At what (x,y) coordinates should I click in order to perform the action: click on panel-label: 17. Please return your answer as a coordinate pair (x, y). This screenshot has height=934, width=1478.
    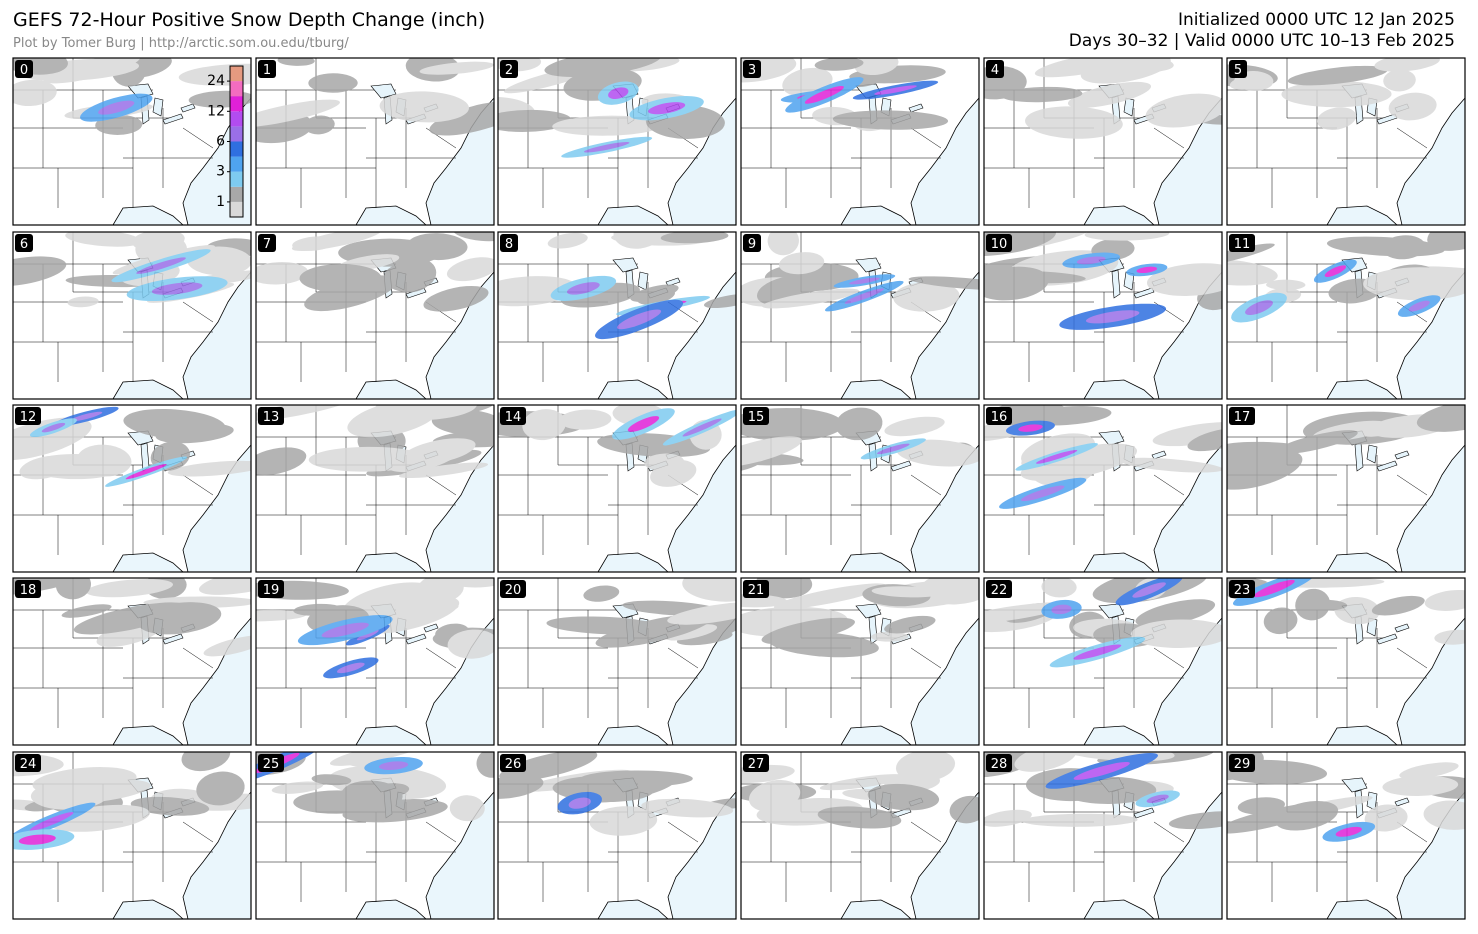
    Looking at the image, I should click on (1242, 417).